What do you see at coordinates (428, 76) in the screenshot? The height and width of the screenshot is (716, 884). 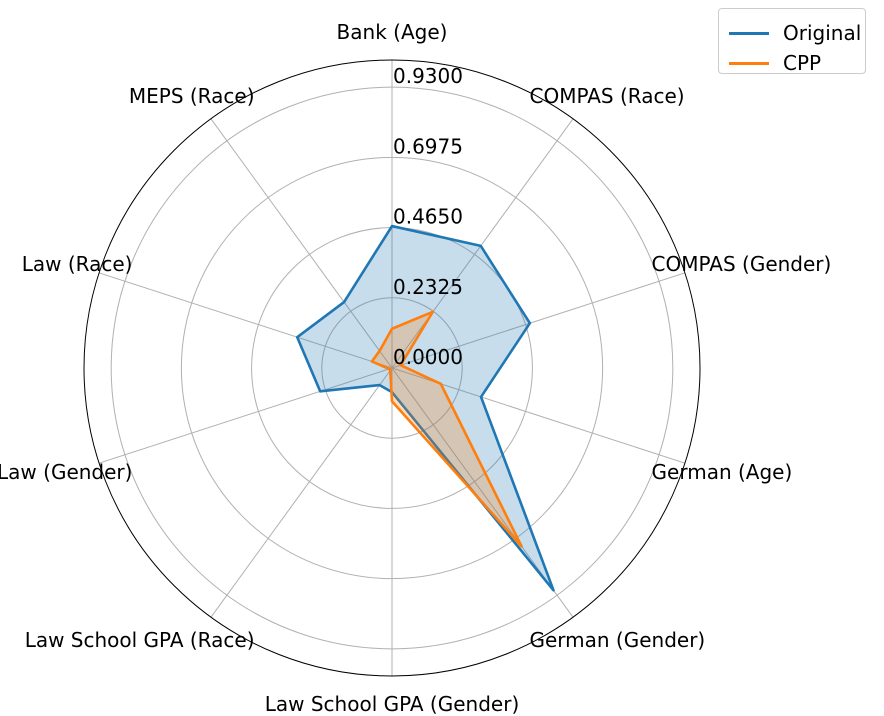 I see `radial-tick-label: 0.9300` at bounding box center [428, 76].